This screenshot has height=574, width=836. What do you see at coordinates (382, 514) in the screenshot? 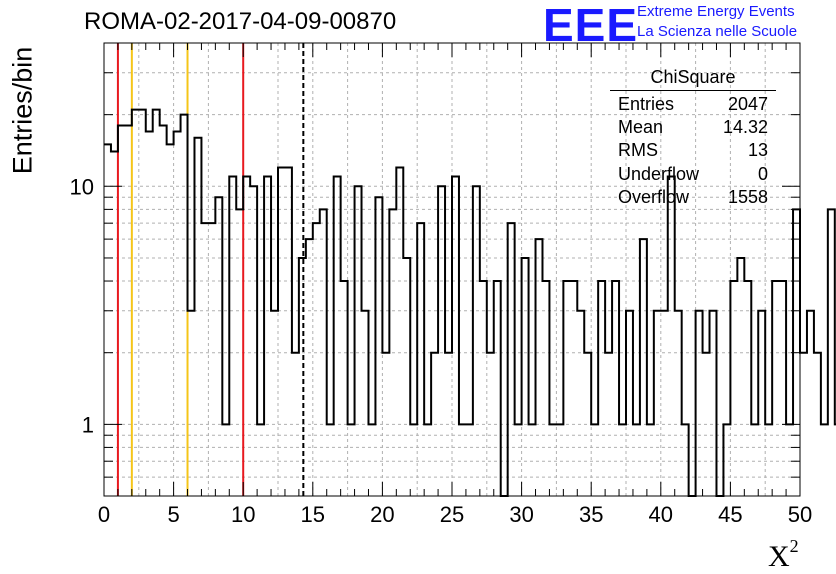
I see `x-tick-label: 20` at bounding box center [382, 514].